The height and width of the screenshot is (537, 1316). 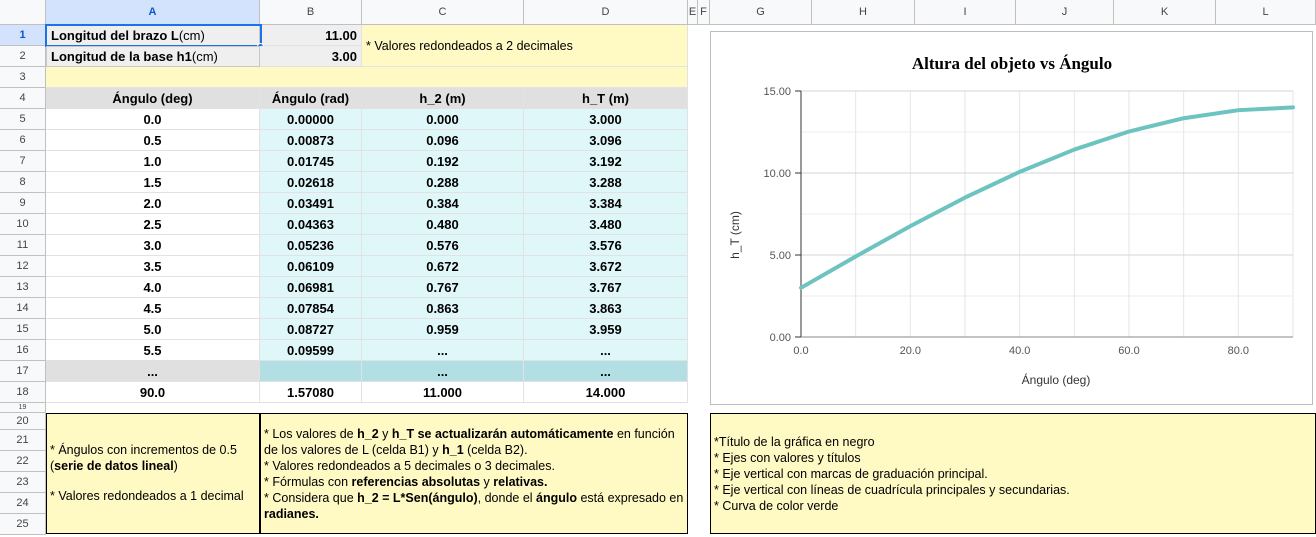 What do you see at coordinates (23, 35) in the screenshot?
I see `row-header-1: 1` at bounding box center [23, 35].